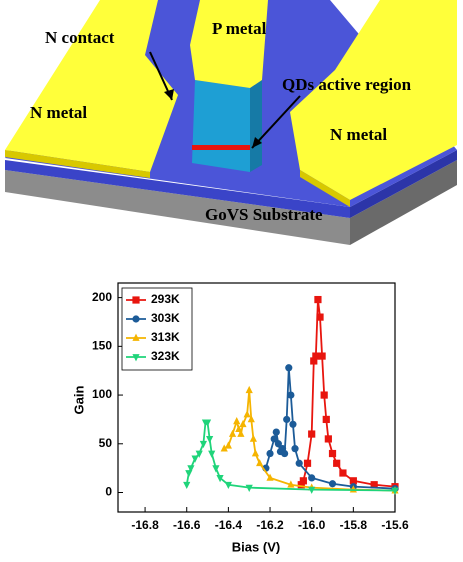 Image resolution: width=463 pixels, height=562 pixels. What do you see at coordinates (239, 28) in the screenshot?
I see `label: P metal` at bounding box center [239, 28].